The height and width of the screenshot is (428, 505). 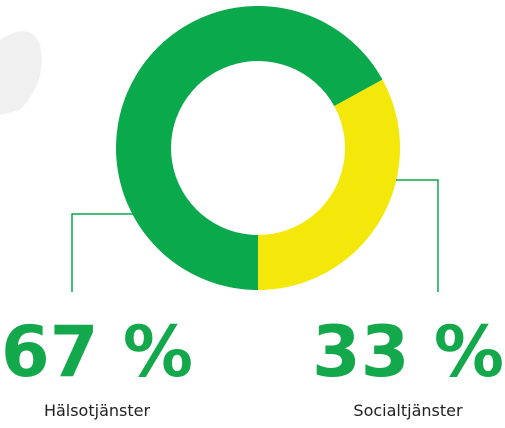 What do you see at coordinates (97, 410) in the screenshot?
I see `category-label: Hälsotjänster` at bounding box center [97, 410].